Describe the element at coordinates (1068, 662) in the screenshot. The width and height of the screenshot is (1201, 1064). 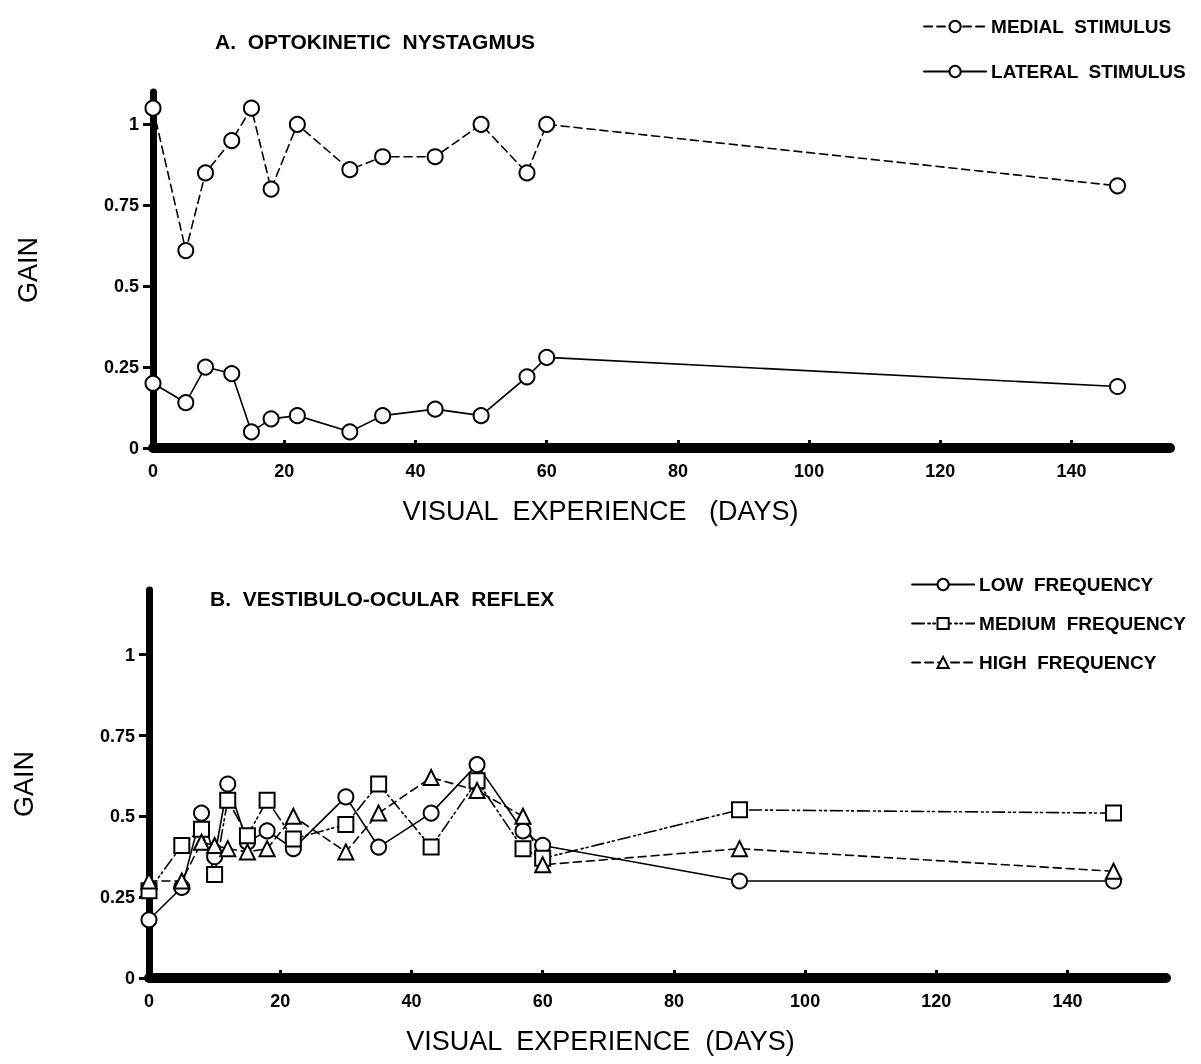
I see `legend-label: HIGH FREQUENCY` at that location.